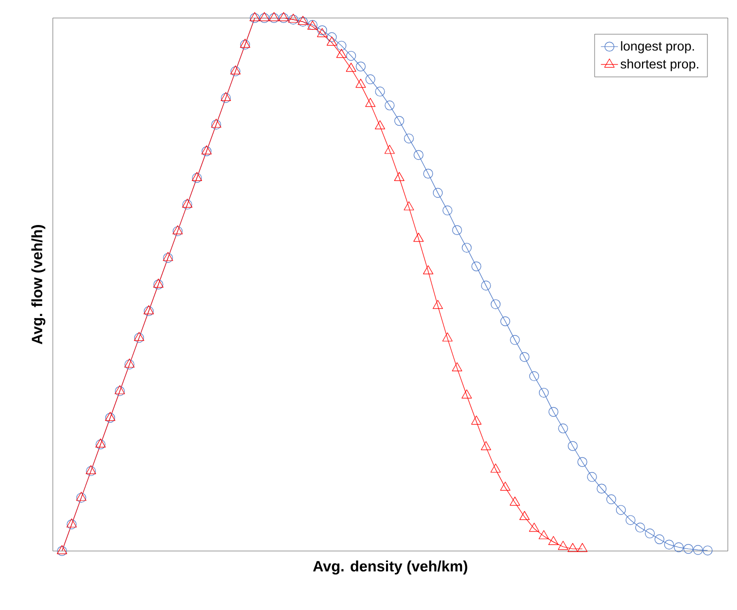 This screenshot has width=737, height=610. What do you see at coordinates (659, 65) in the screenshot?
I see `legend-label: shortest prop.` at bounding box center [659, 65].